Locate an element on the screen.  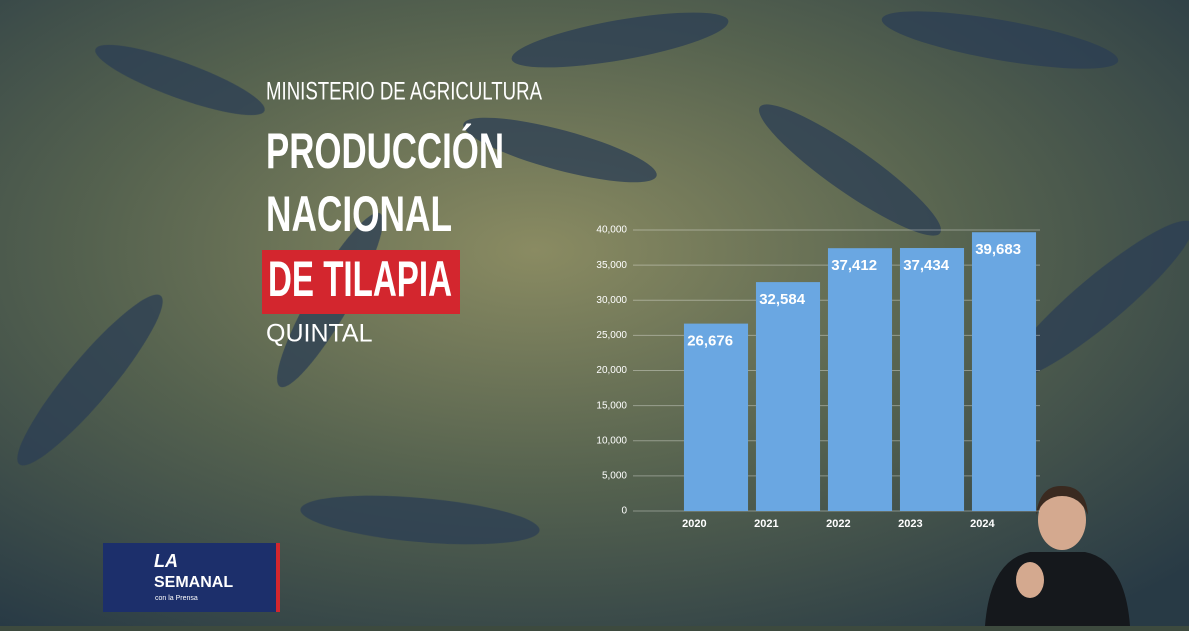
y-tick-label: 25,000 is located at coordinates (611, 335).